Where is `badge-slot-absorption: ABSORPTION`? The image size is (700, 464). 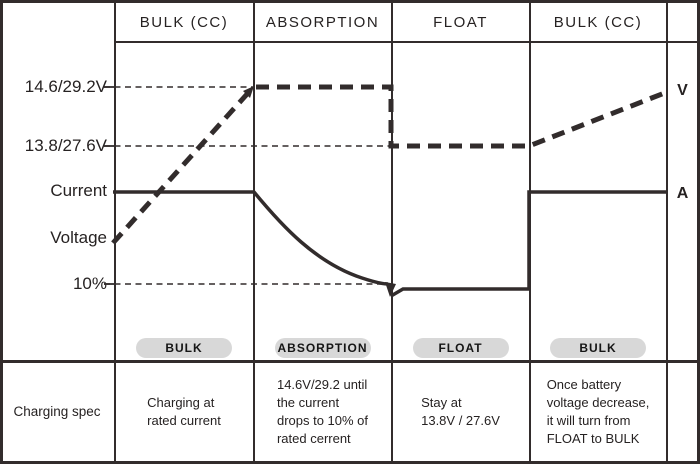
badge-slot-absorption: ABSORPTION is located at coordinates (322, 348).